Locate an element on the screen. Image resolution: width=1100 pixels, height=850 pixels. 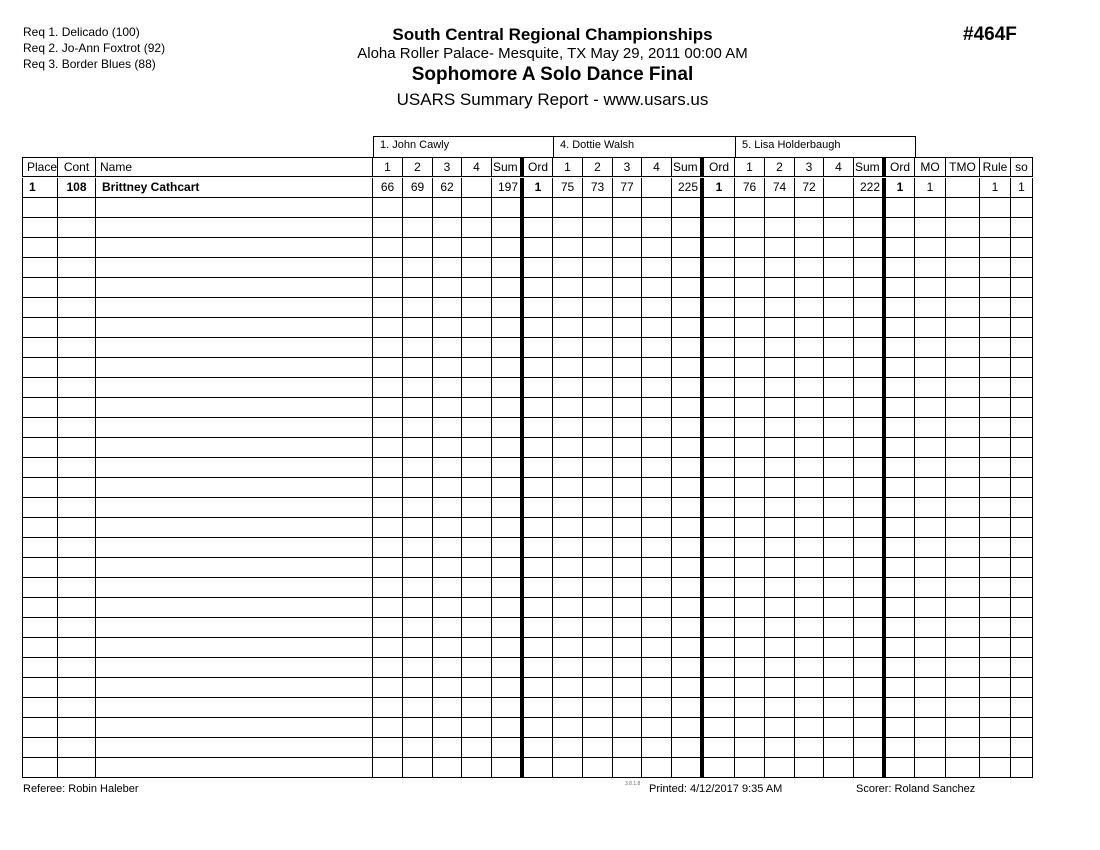
requested-music-2: Req 2. Jo-Ann Foxtrot (92) is located at coordinates (94, 48).